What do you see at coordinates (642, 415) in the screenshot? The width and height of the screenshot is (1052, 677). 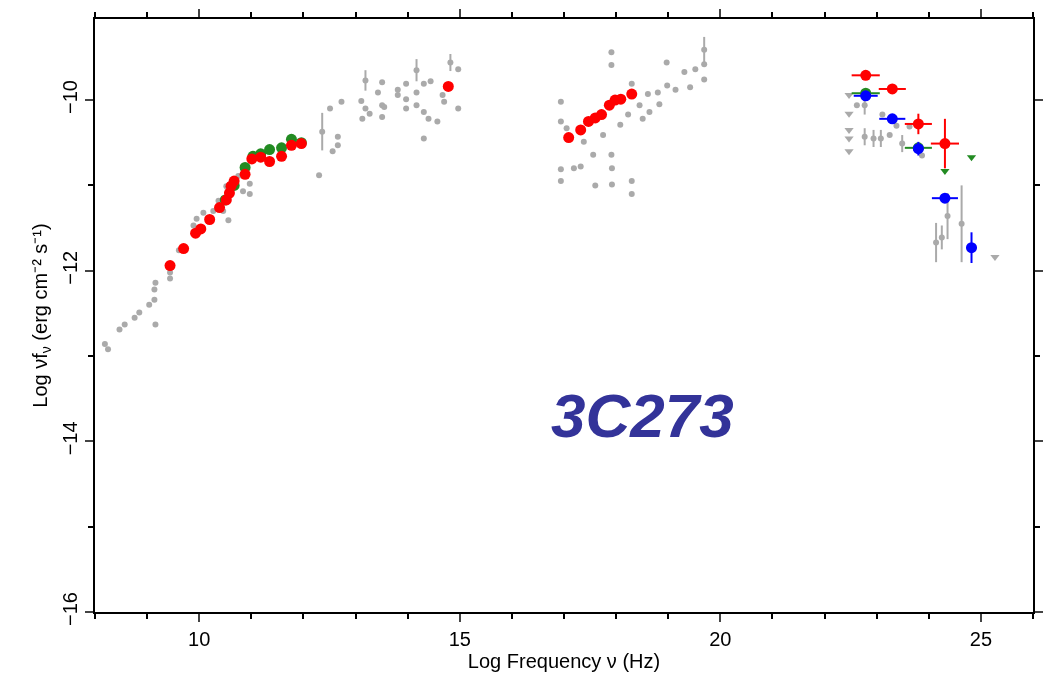 I see `annotation: 3C273` at bounding box center [642, 415].